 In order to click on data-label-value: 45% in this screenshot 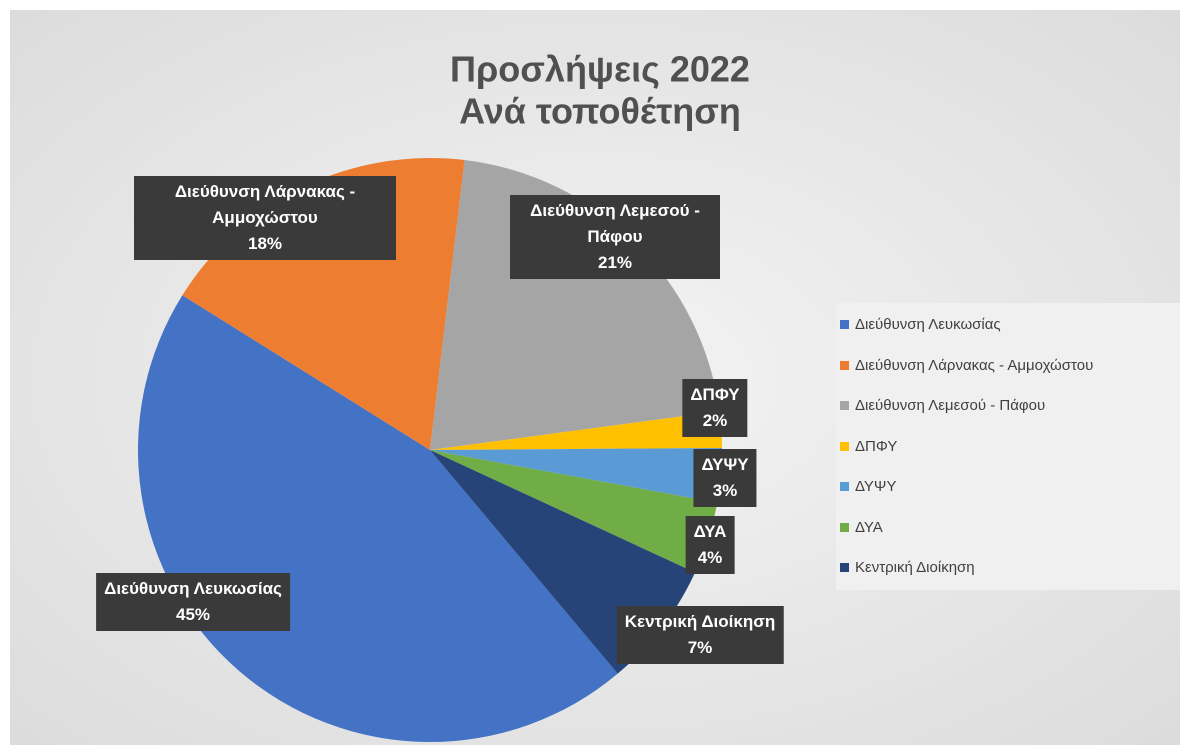, I will do `click(193, 614)`.